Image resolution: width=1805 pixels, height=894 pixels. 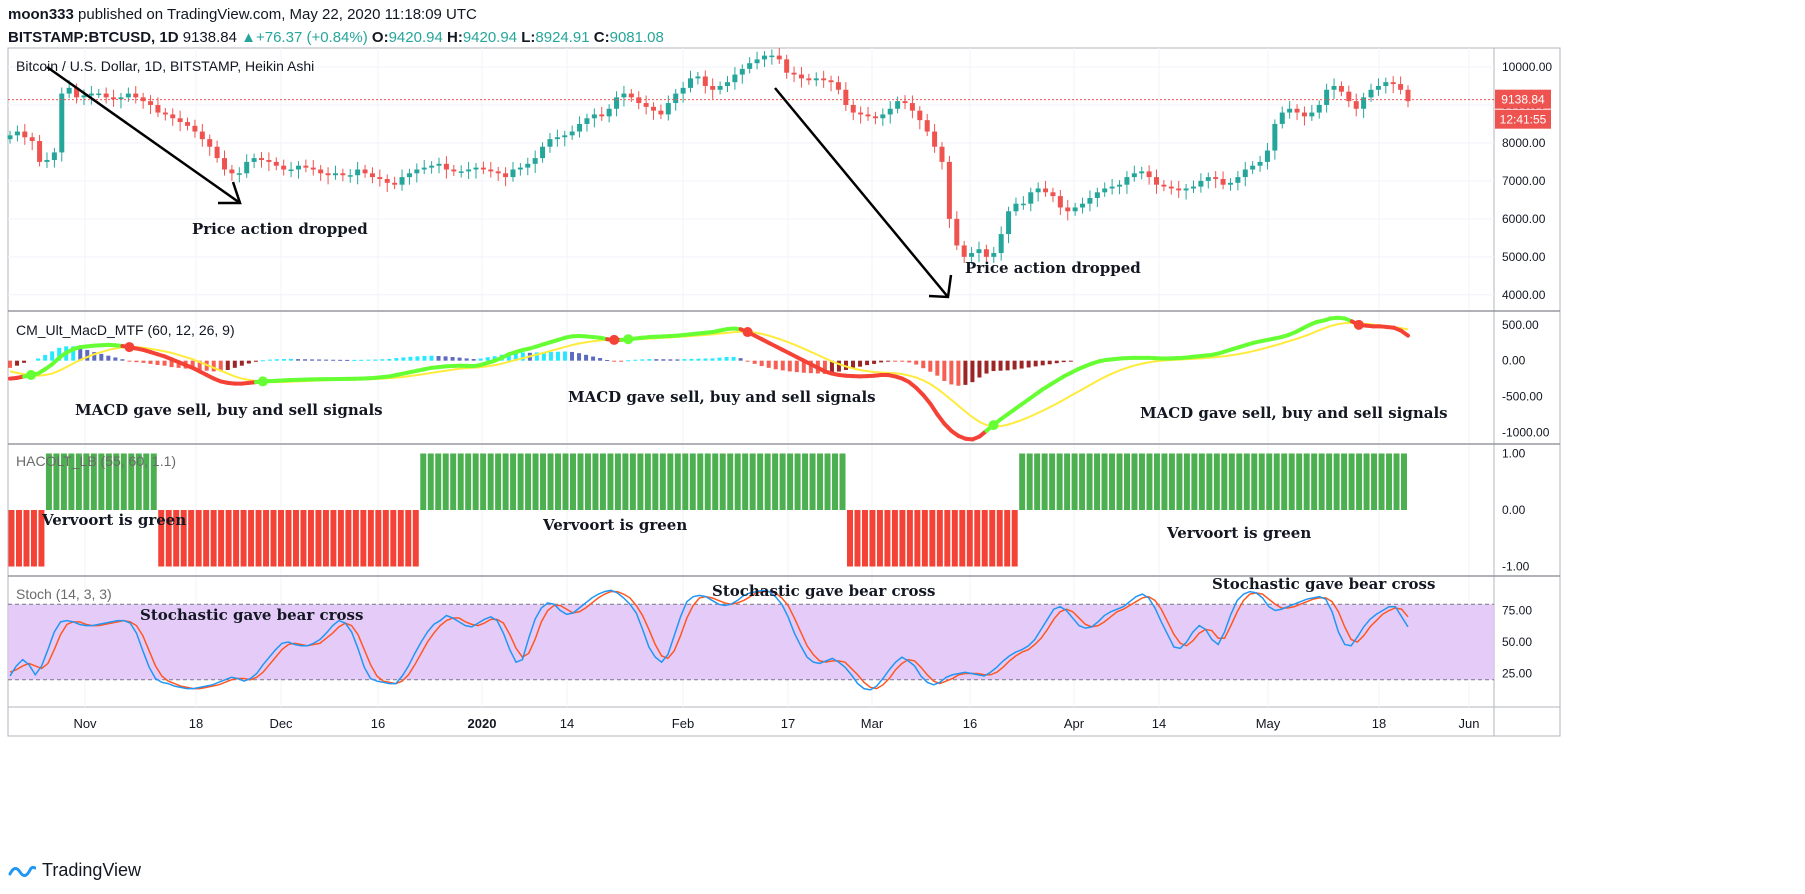 What do you see at coordinates (482, 723) in the screenshot?
I see `time-axis-label: 2020` at bounding box center [482, 723].